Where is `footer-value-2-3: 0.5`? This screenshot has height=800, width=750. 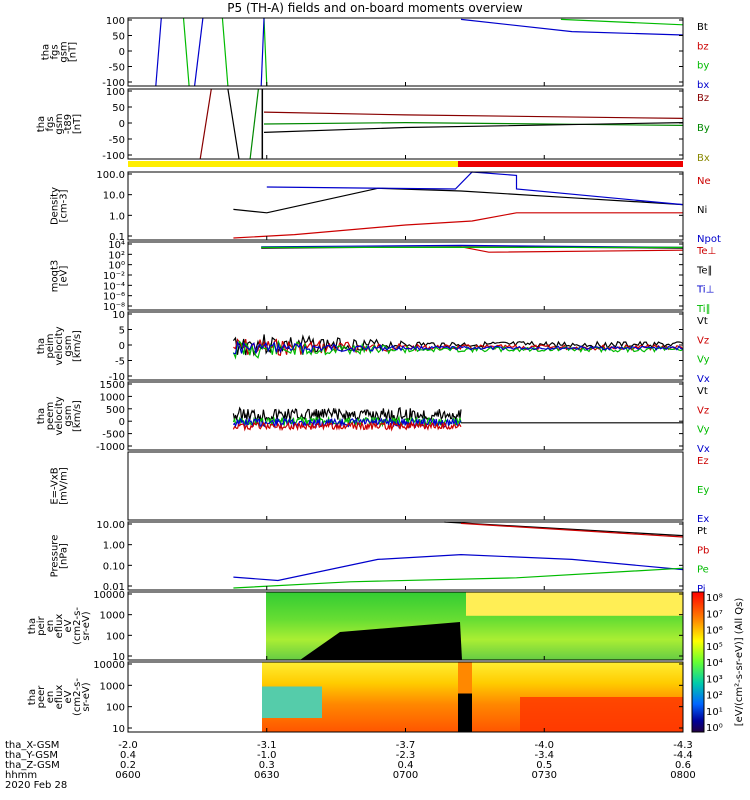
footer-value-2-3: 0.5 is located at coordinates (544, 765).